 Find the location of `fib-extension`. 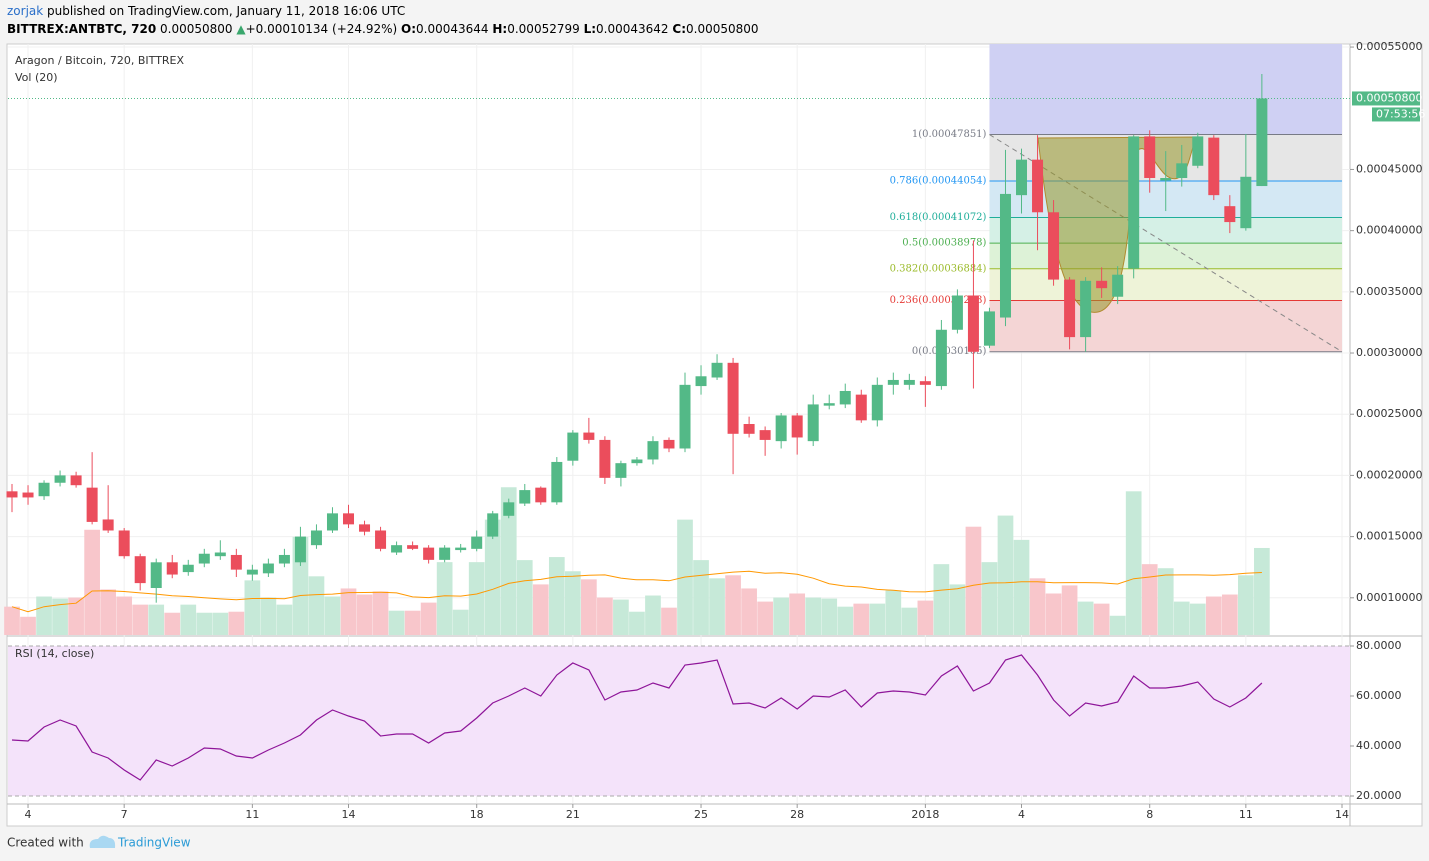

fib-extension is located at coordinates (1165, 89).